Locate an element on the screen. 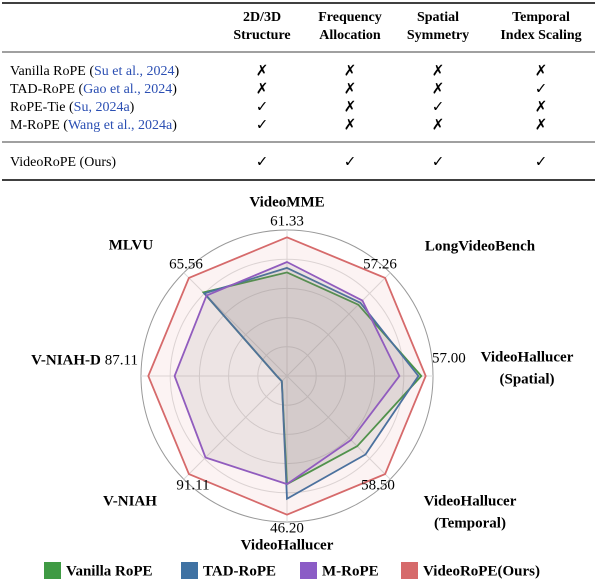 This screenshot has width=597, height=583. row-label: M-RoPE (Wang et al., 2024a) is located at coordinates (93, 125).